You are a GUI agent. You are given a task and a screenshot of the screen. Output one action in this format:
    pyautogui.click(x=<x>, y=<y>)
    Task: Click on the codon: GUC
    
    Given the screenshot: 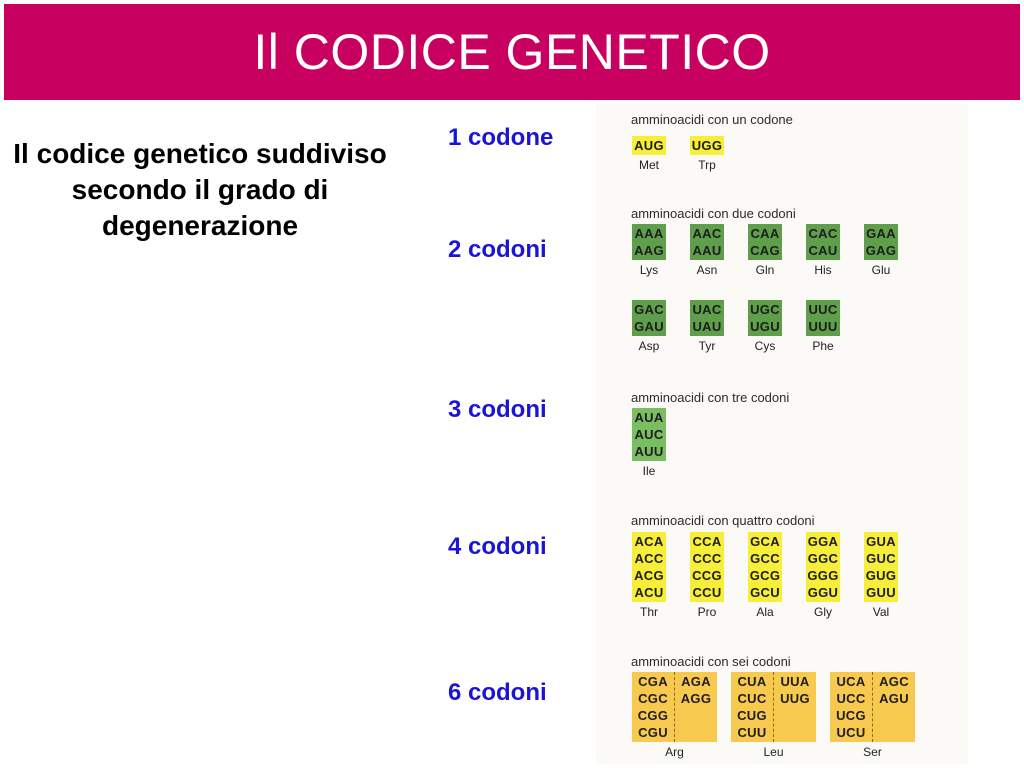 What is the action you would take?
    pyautogui.click(x=881, y=558)
    